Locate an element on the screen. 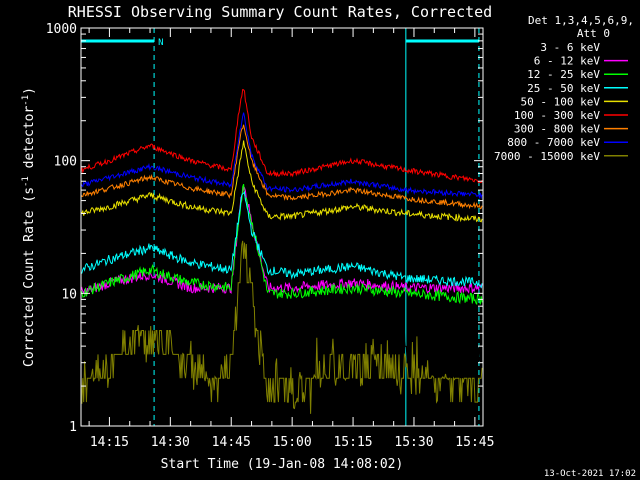 The height and width of the screenshot is (480, 640). x-tick-label: 14:15 is located at coordinates (109, 442).